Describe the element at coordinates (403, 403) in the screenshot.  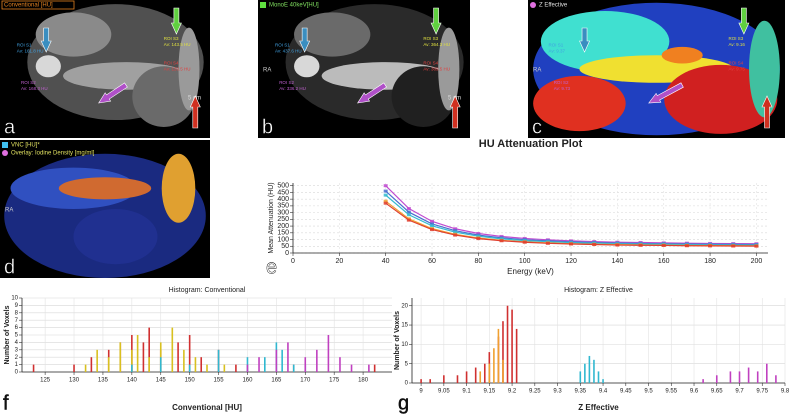
I see `panel-letter: g` at that location.